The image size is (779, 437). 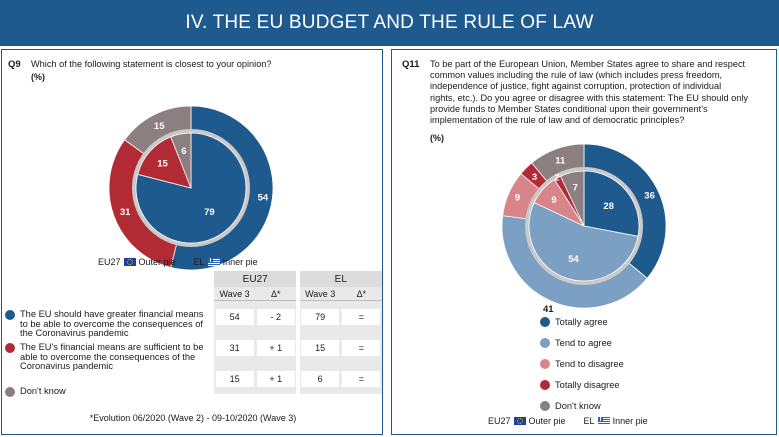 What do you see at coordinates (411, 64) in the screenshot?
I see `q11-number: Q11` at bounding box center [411, 64].